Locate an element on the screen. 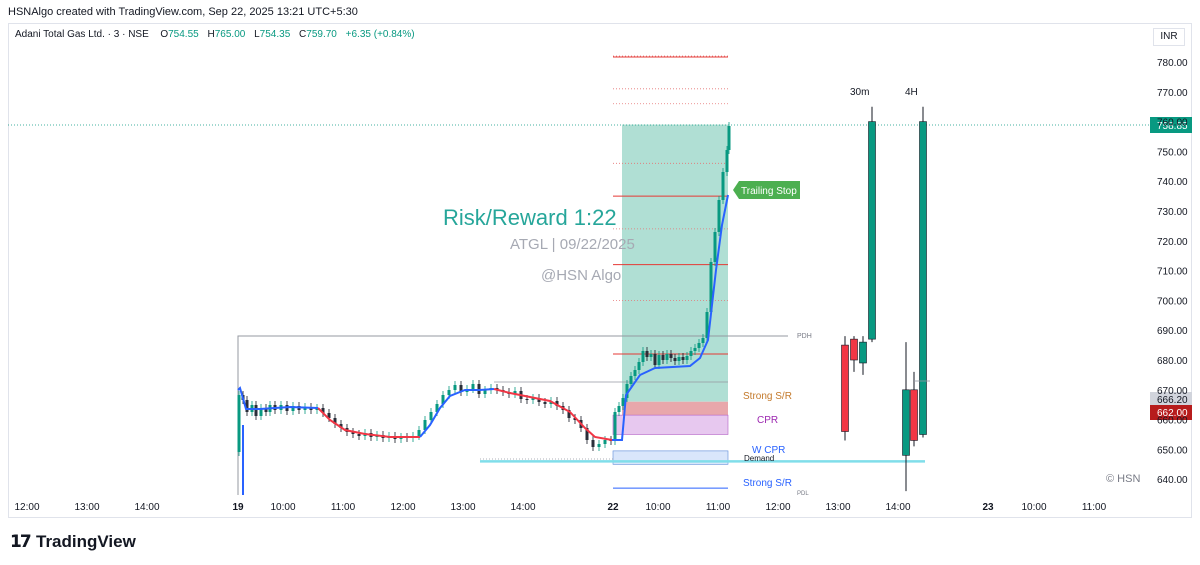 The height and width of the screenshot is (565, 1200). y-tick-label: 700.00 is located at coordinates (1172, 301).